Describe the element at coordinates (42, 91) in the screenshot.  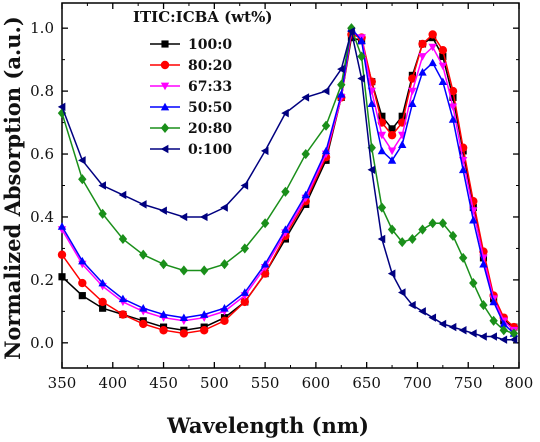
I see `y-tick-label: 0.8` at that location.